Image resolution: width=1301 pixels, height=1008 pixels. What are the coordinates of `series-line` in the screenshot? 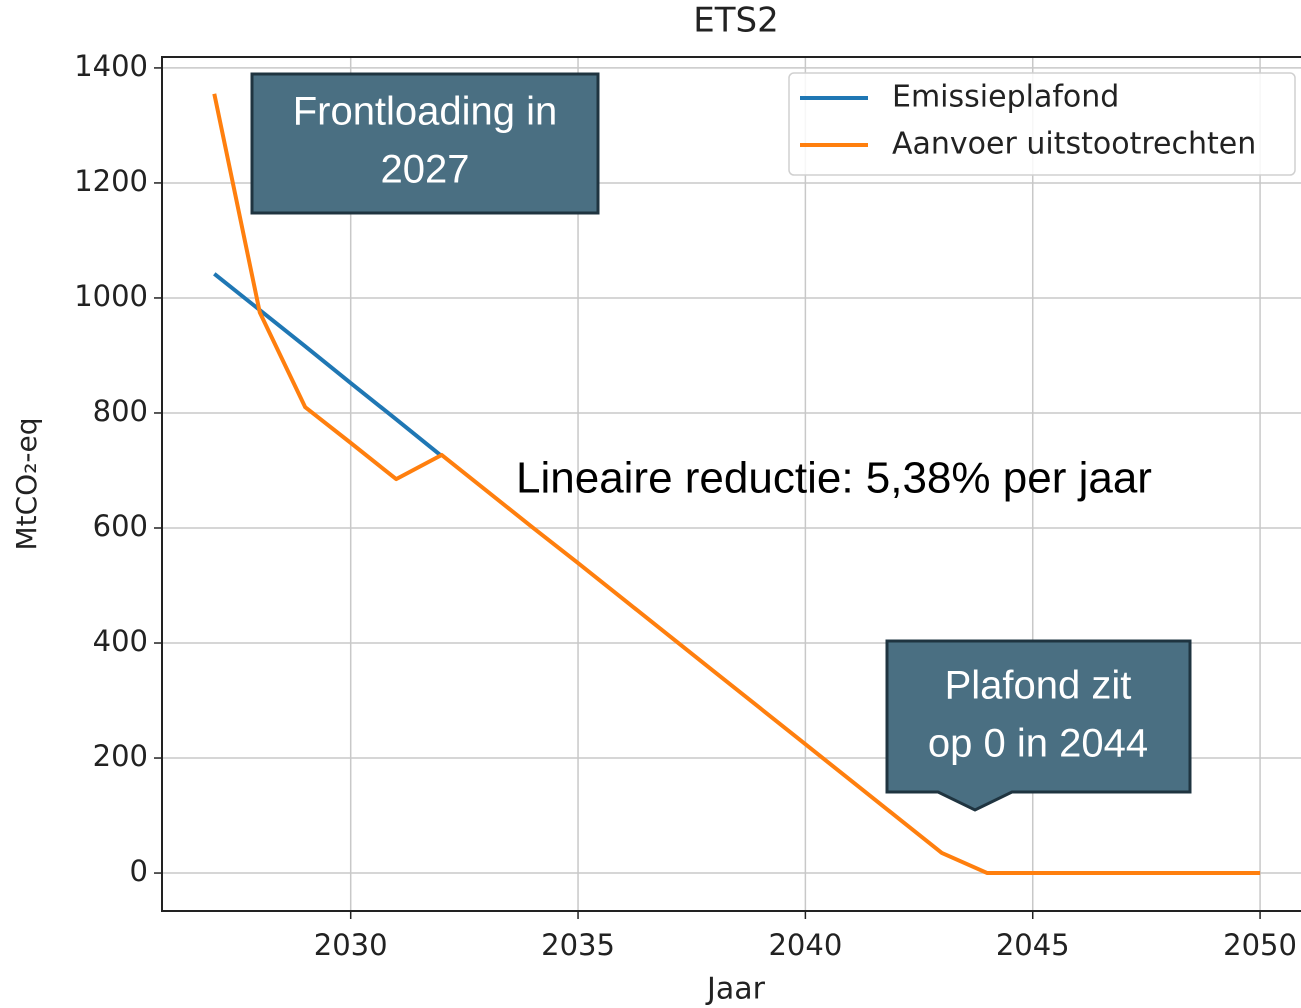 It's located at (328, 365).